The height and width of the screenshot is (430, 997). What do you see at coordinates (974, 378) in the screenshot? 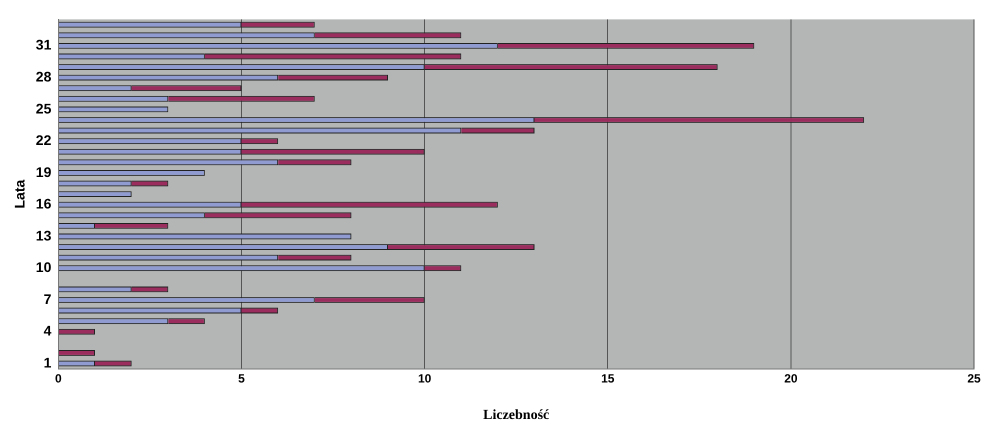
I see `x-tick-label: 25` at bounding box center [974, 378].